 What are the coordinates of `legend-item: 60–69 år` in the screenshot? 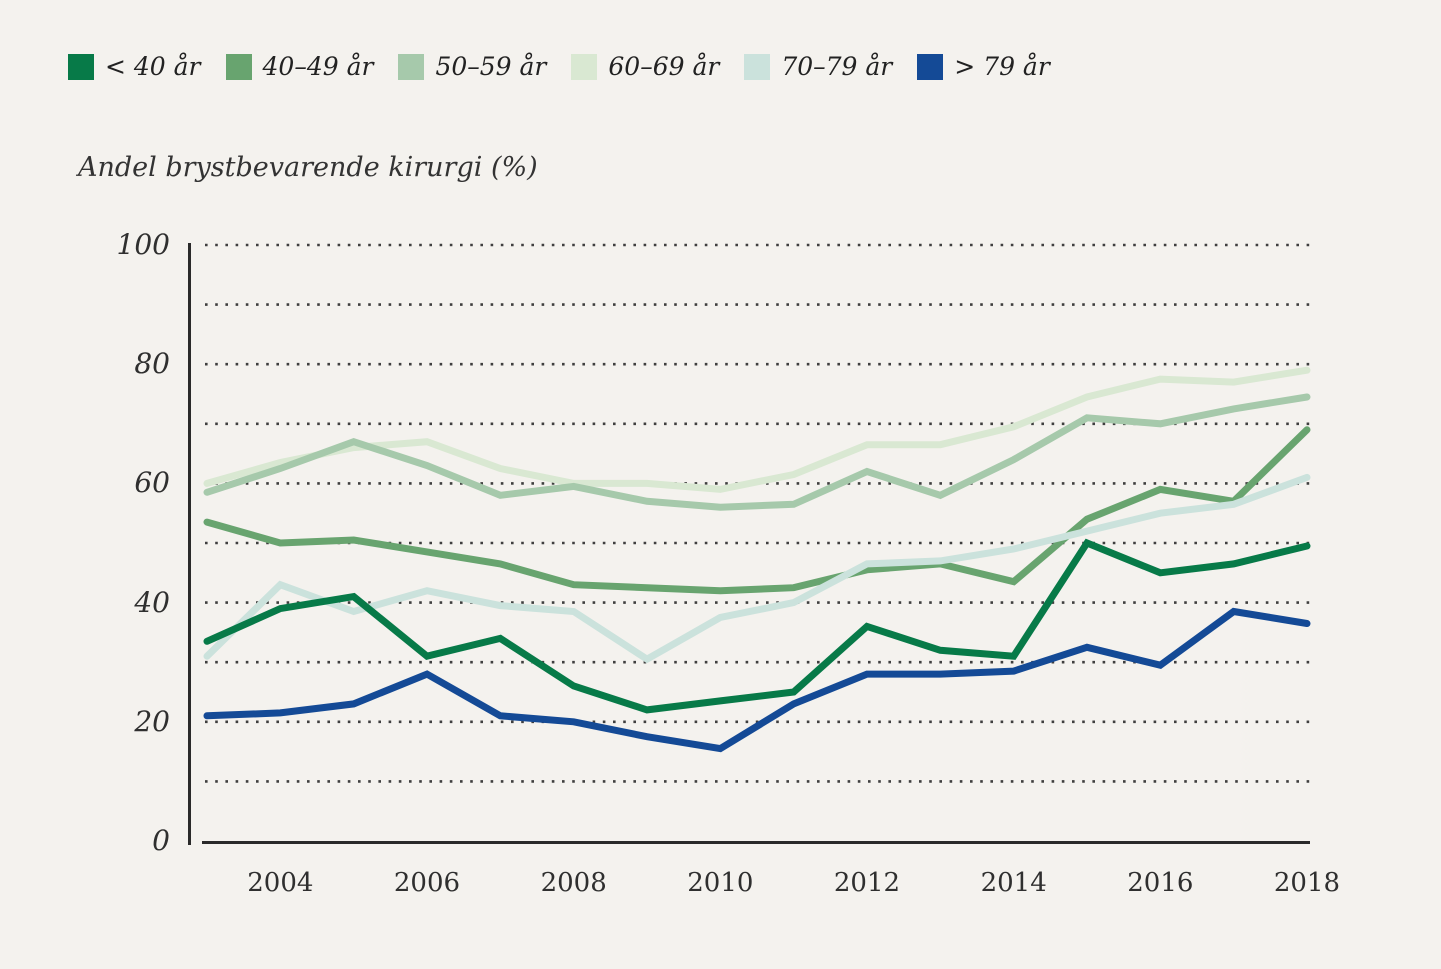 It's located at (645, 67).